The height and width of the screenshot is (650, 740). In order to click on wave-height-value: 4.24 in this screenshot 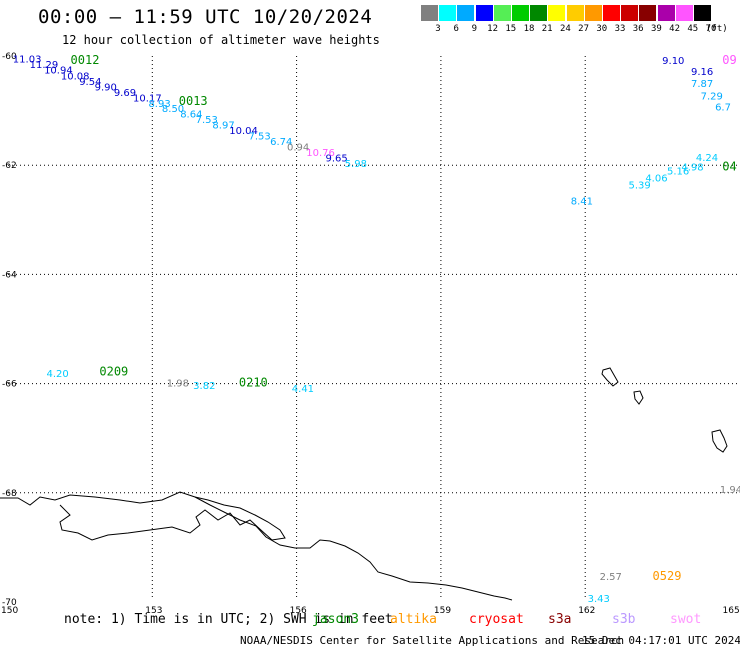, I will do `click(707, 158)`.